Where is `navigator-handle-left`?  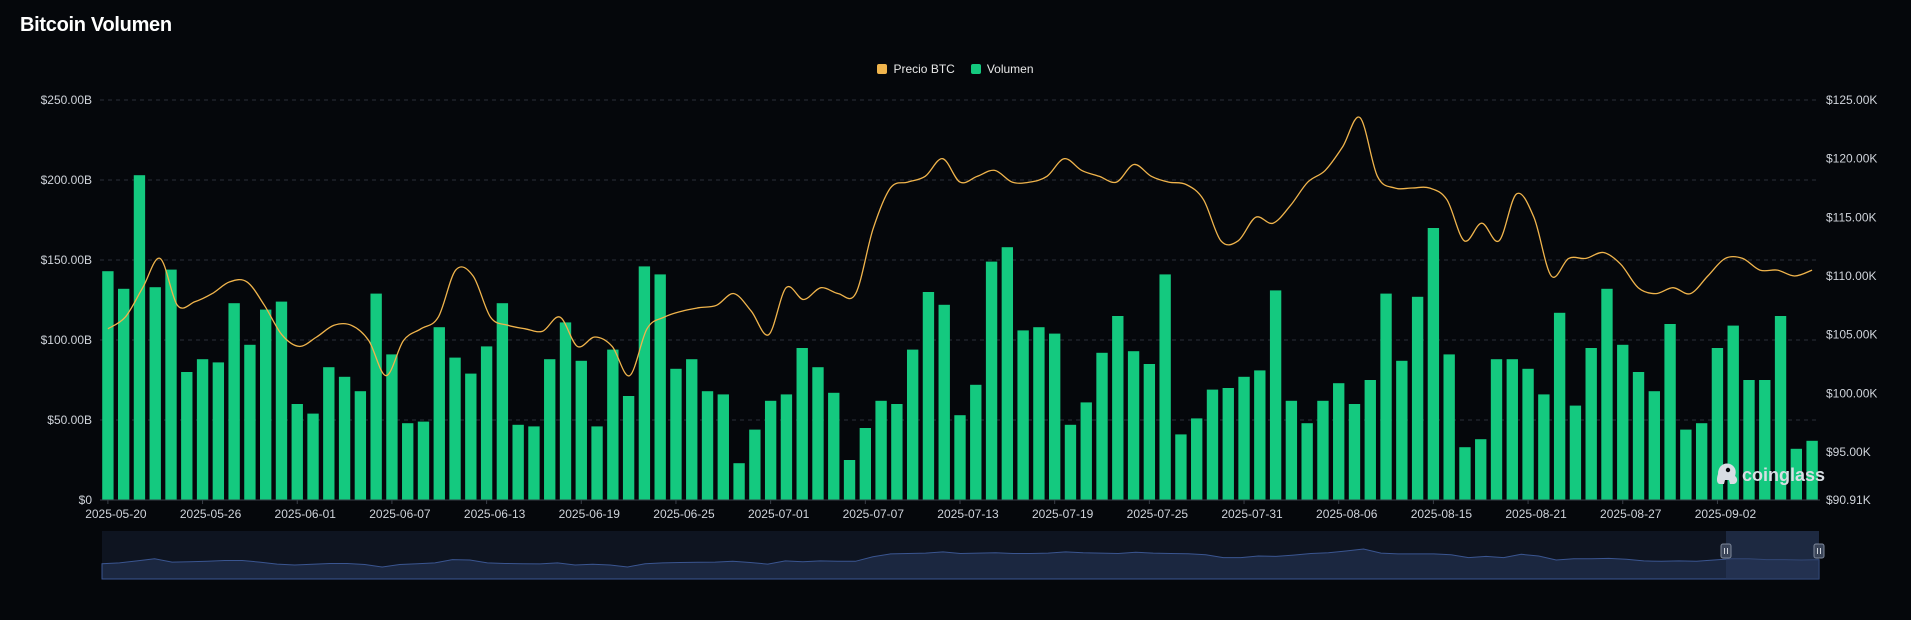 navigator-handle-left is located at coordinates (1726, 551).